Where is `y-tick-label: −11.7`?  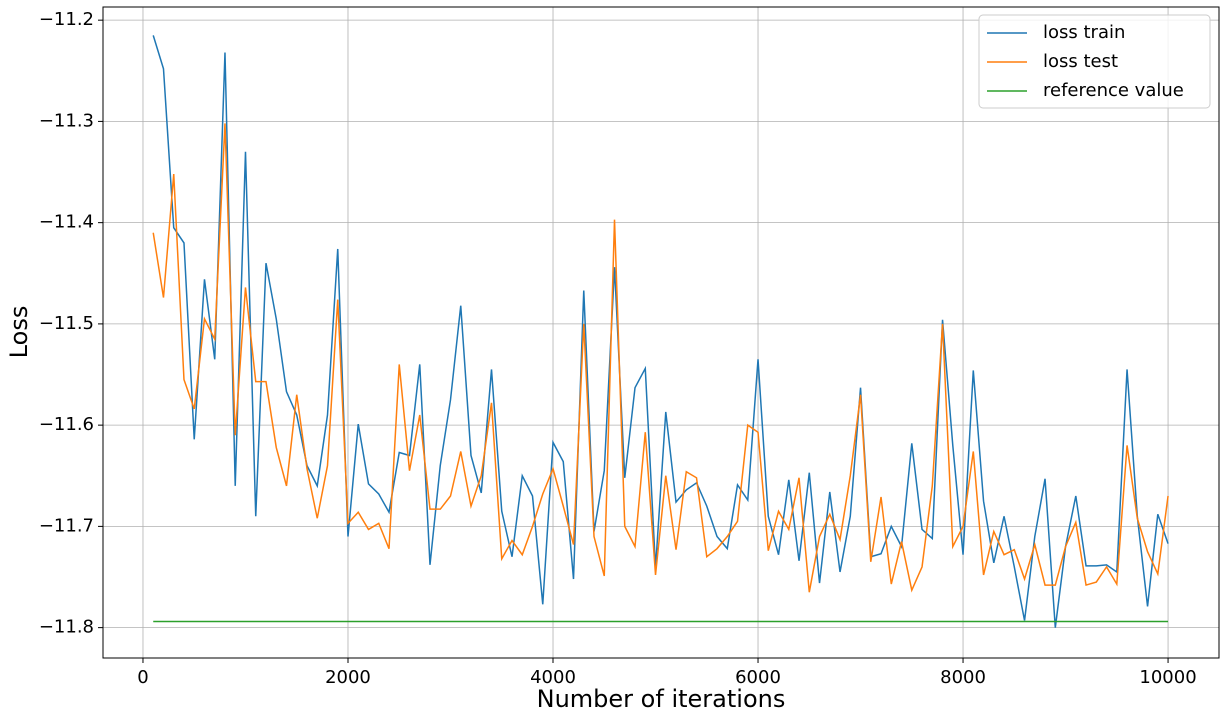
y-tick-label: −11.7 is located at coordinates (66, 525).